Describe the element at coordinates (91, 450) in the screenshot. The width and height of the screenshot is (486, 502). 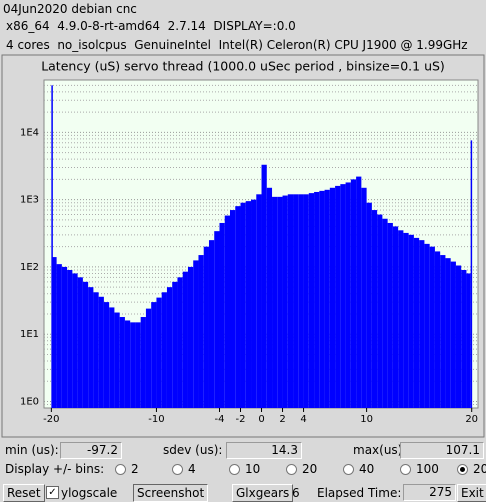
I see `stat-value: -97.2` at that location.